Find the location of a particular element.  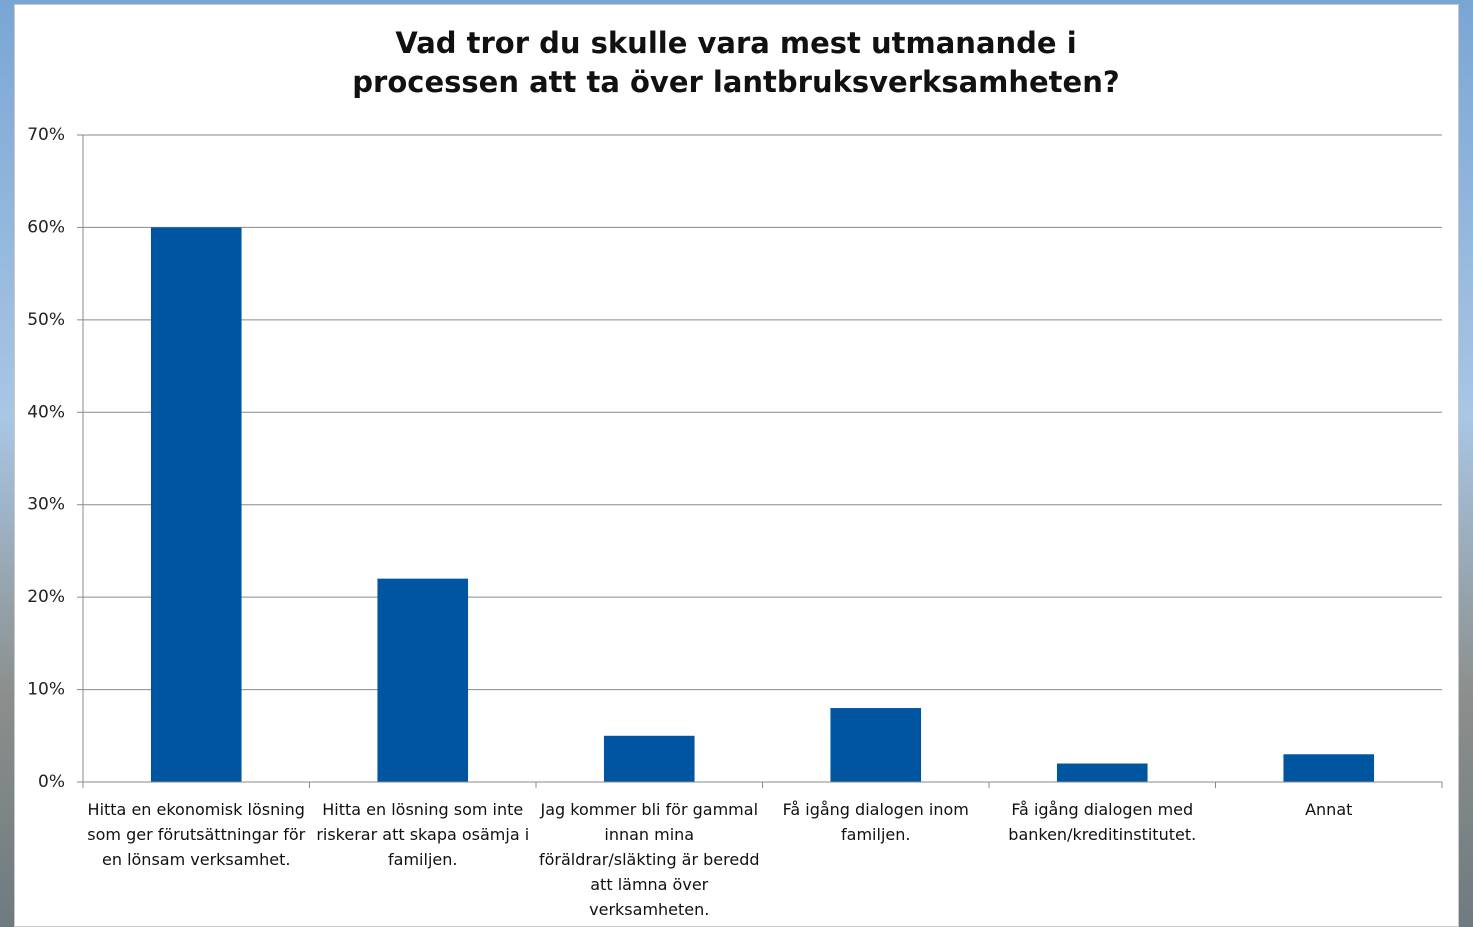

x-tick-label: Annat is located at coordinates (1329, 809).